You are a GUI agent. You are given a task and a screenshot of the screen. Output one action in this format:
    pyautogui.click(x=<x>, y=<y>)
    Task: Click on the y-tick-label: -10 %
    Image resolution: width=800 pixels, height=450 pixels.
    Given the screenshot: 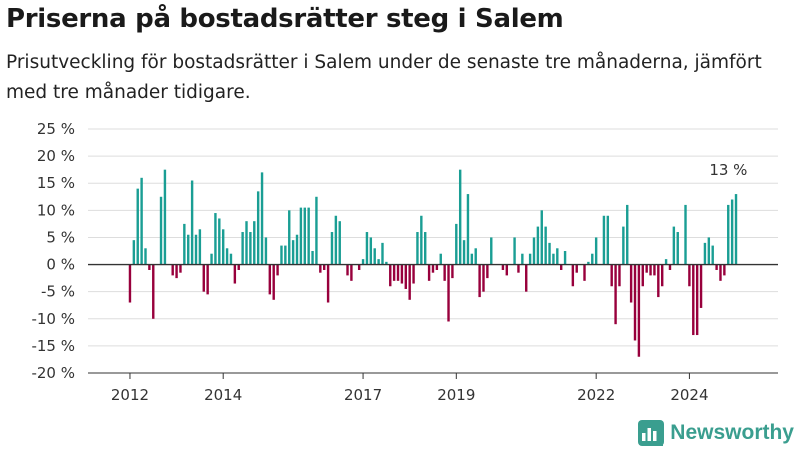 What is the action you would take?
    pyautogui.click(x=53, y=319)
    